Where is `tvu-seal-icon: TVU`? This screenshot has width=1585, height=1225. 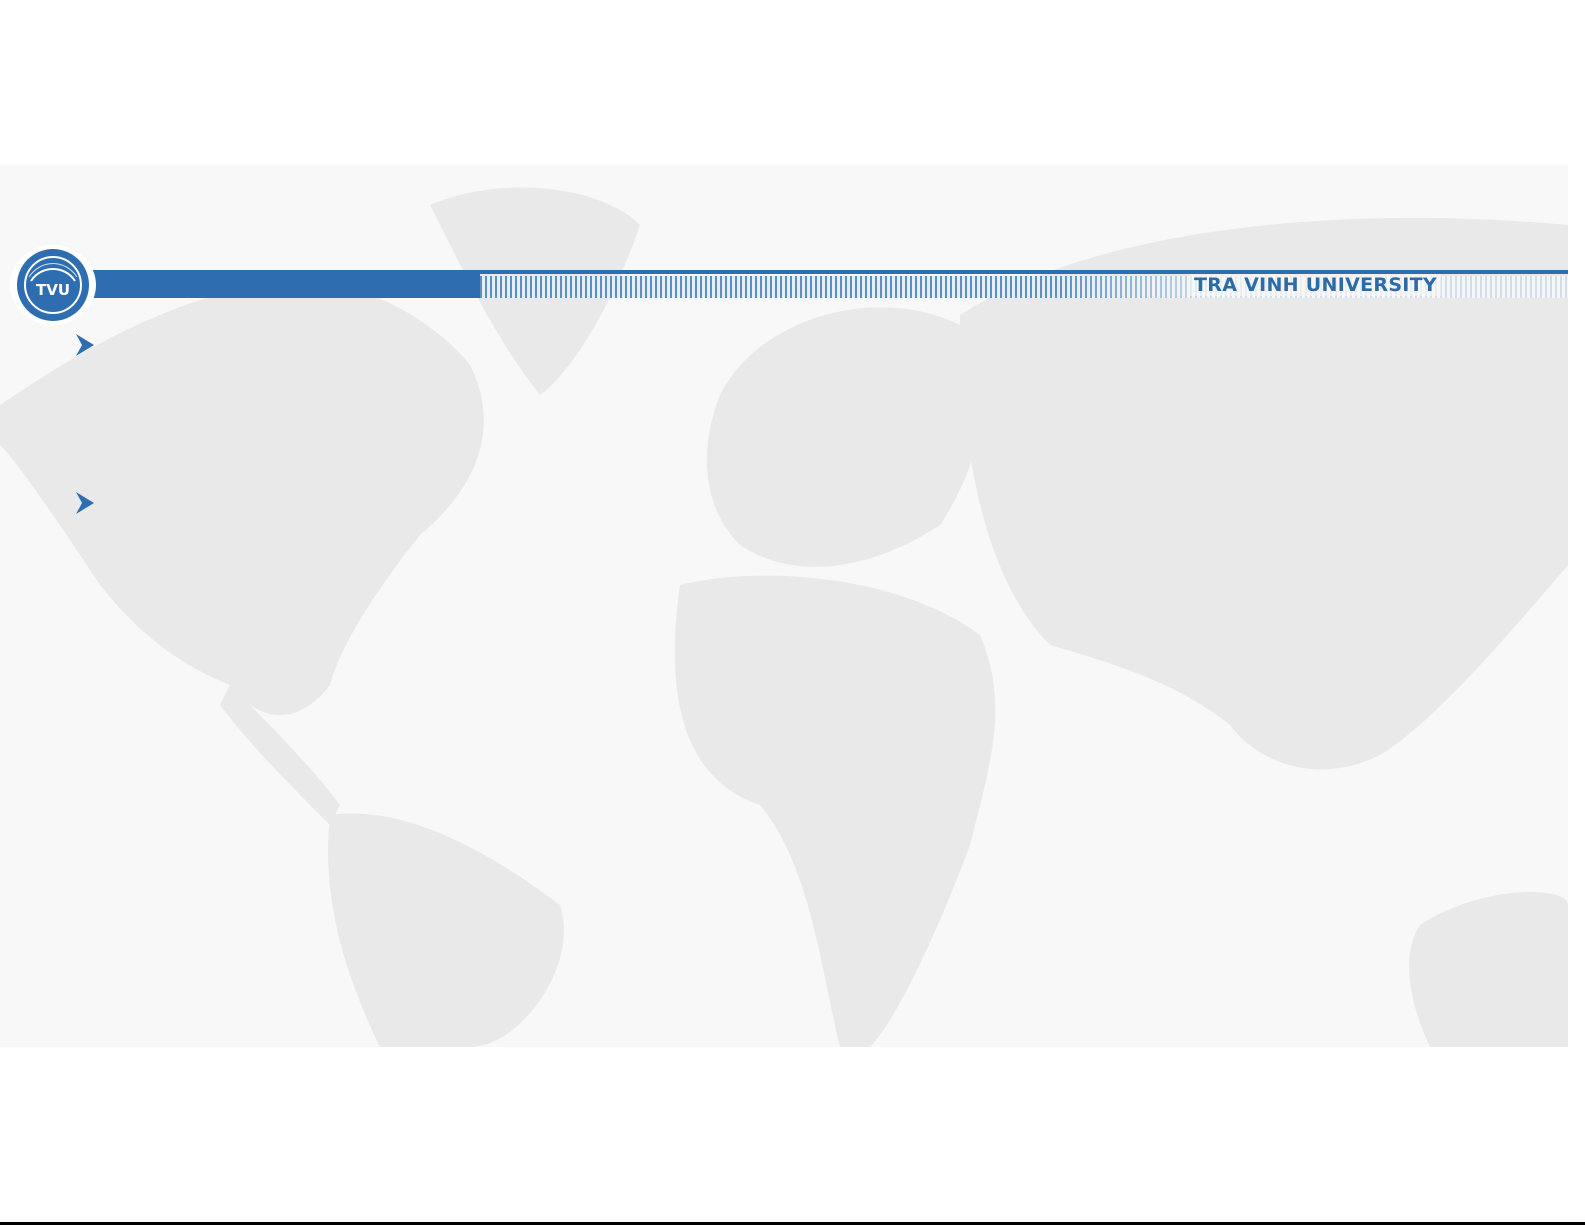 tvu-seal-icon: TVU is located at coordinates (53, 285).